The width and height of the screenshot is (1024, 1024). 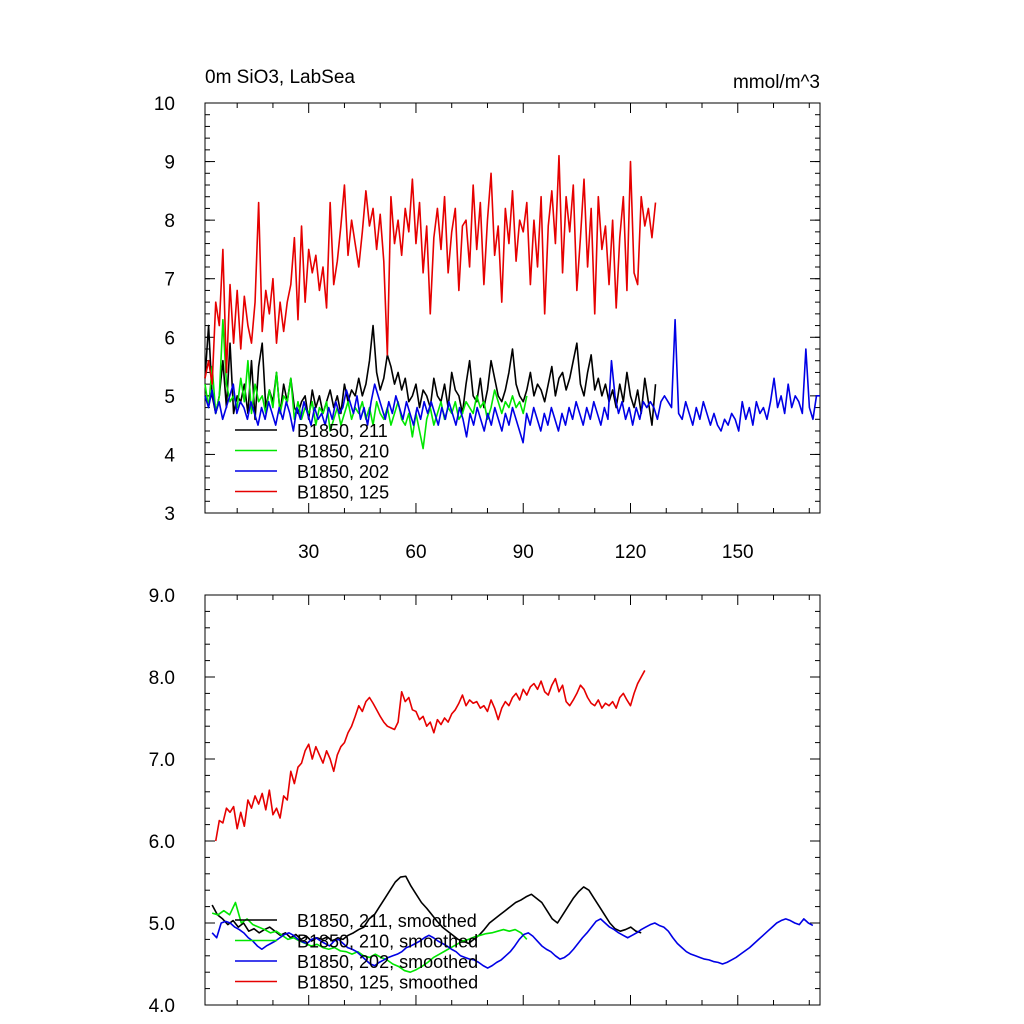 I want to click on y-tick-label: 8, so click(x=169, y=221).